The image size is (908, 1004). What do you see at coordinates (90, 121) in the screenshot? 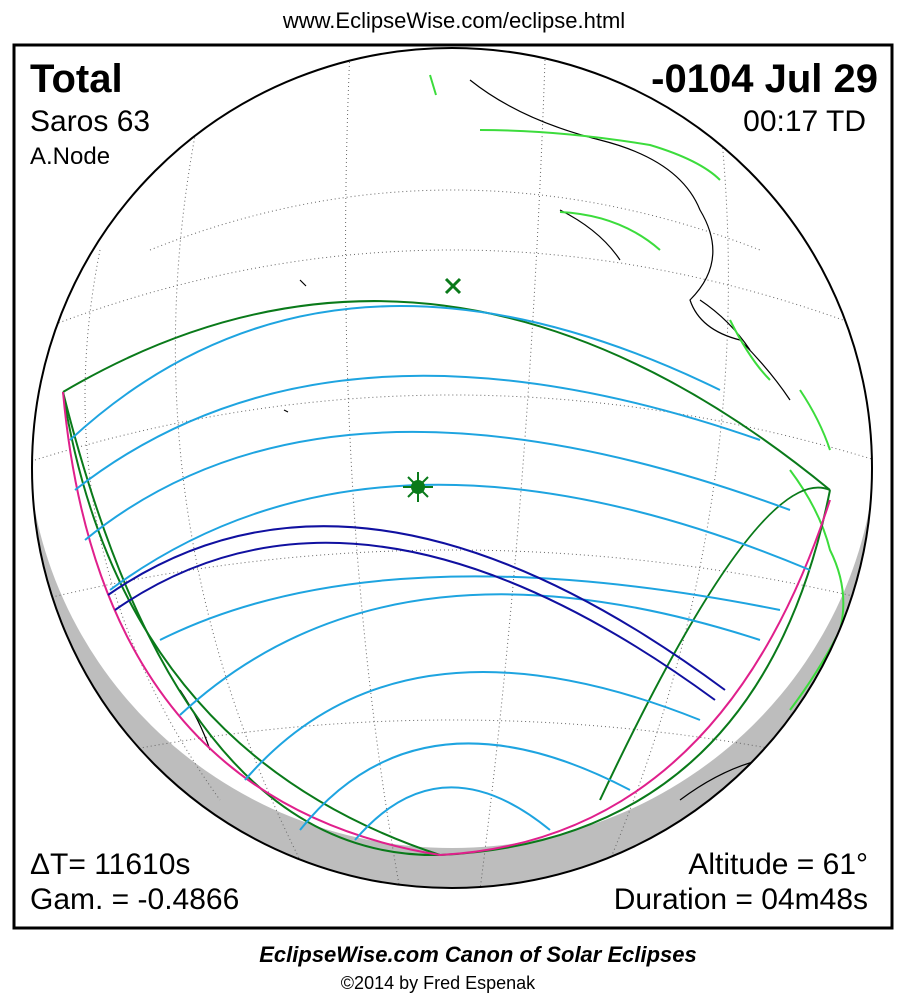
I see `saros: Saros 63` at bounding box center [90, 121].